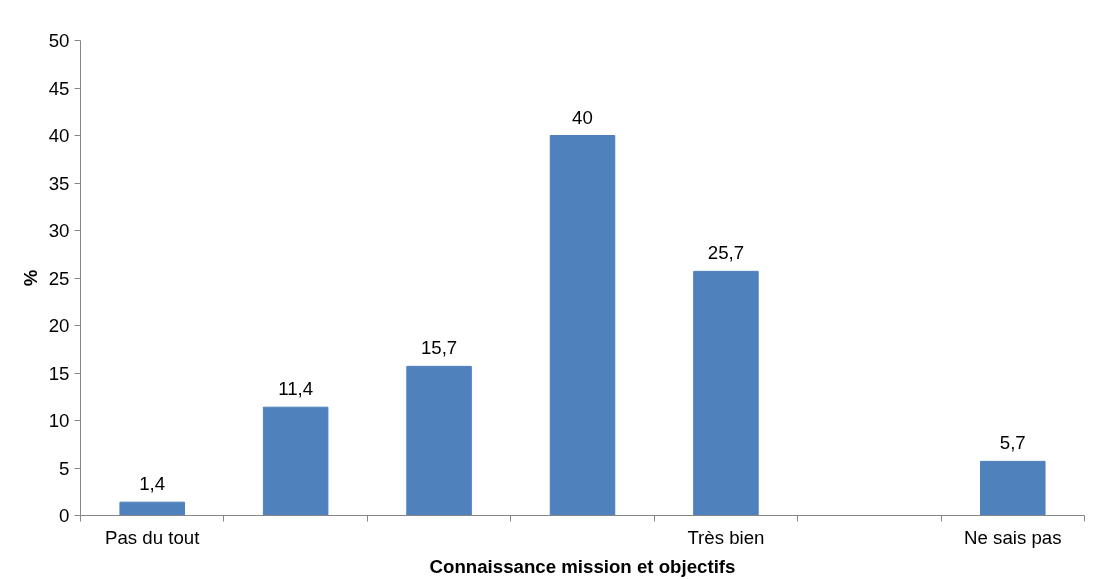 The image size is (1099, 579). I want to click on y-tick-label: 50, so click(59, 40).